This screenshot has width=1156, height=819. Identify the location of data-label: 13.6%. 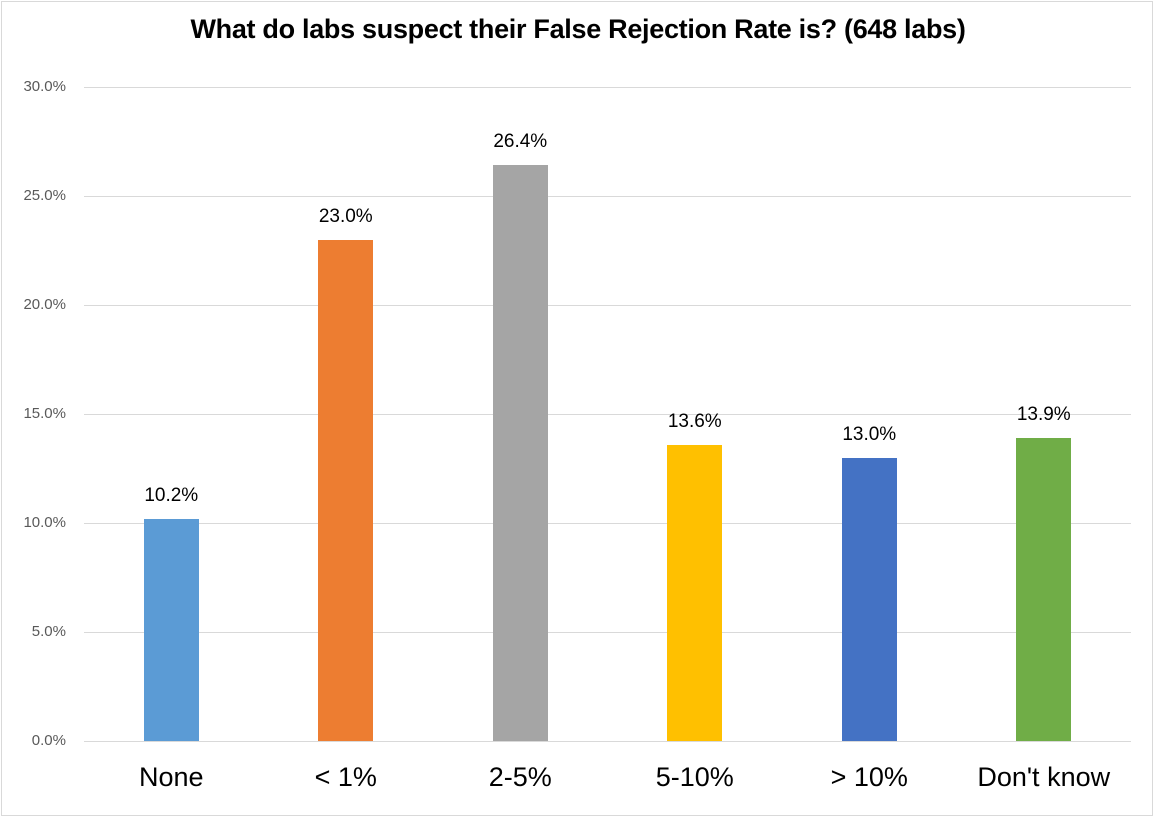
(694, 421).